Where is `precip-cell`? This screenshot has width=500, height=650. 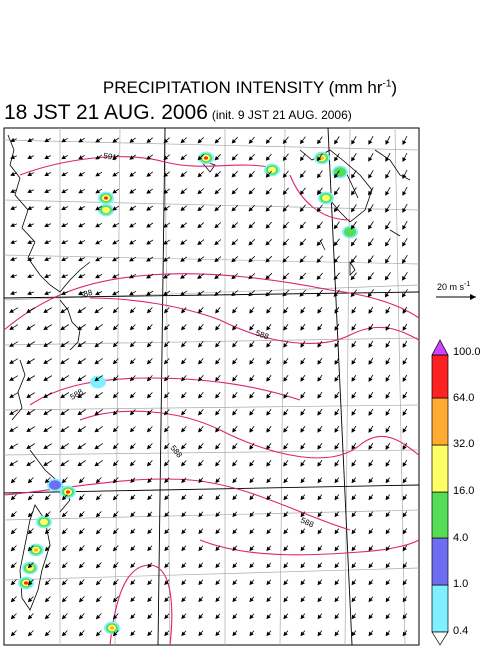
precip-cell is located at coordinates (272, 170).